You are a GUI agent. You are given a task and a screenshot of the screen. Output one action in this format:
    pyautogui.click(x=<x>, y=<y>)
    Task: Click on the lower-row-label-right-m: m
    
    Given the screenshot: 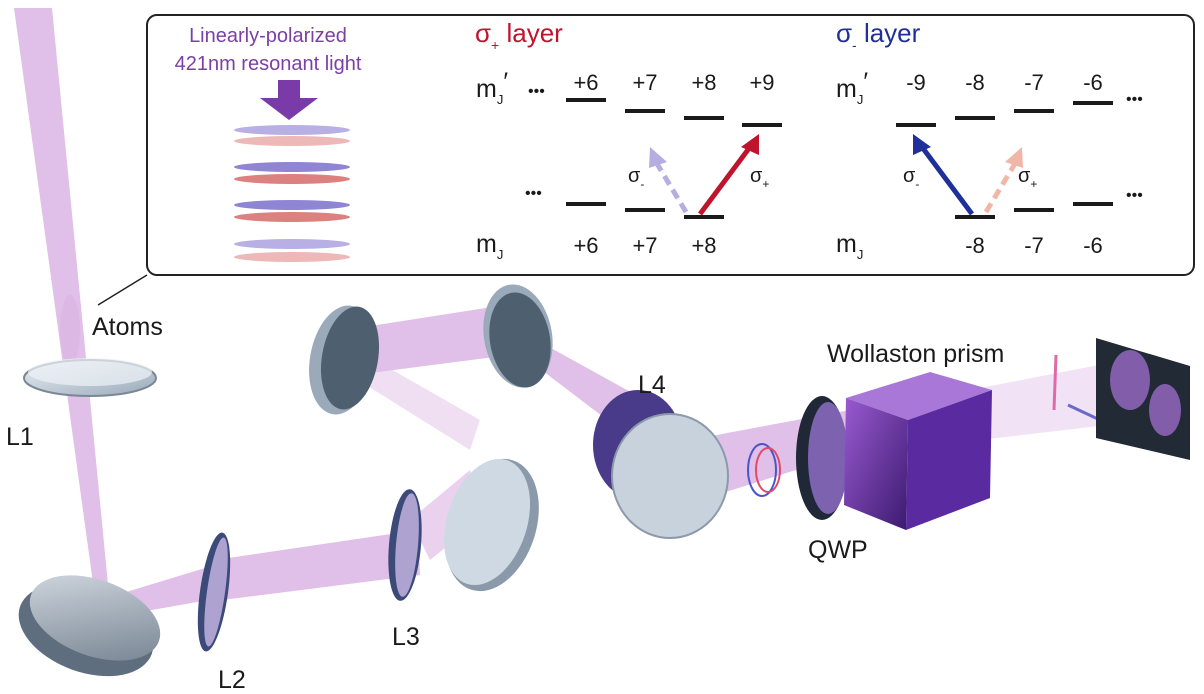 What is the action you would take?
    pyautogui.click(x=846, y=244)
    